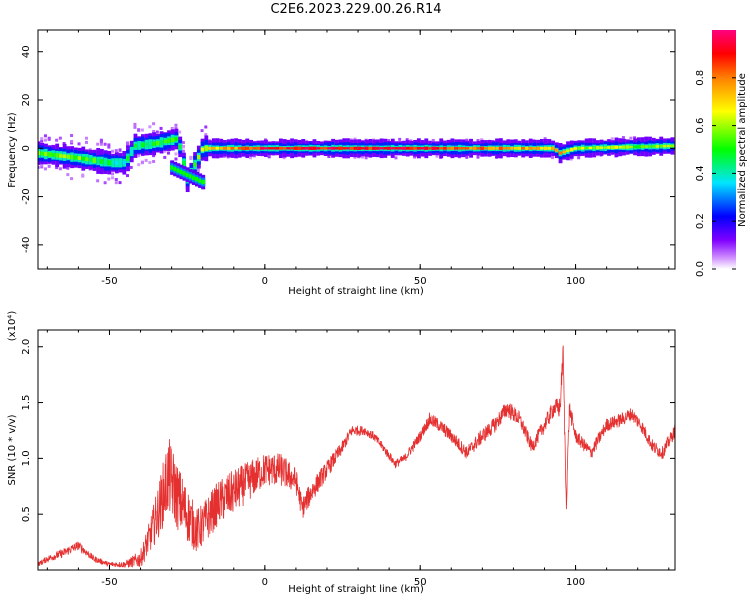 Image resolution: width=750 pixels, height=600 pixels. I want to click on bottom-y-axis-label: SNR (10 * v/v), so click(12, 449).